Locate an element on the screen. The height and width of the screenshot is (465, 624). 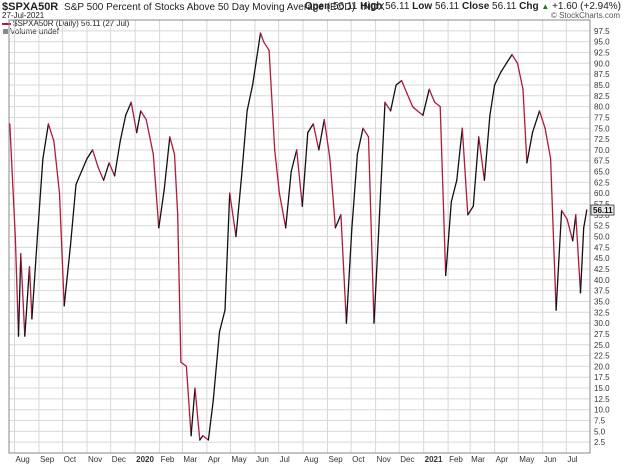
y-tick-label: 80.0 is located at coordinates (602, 107).